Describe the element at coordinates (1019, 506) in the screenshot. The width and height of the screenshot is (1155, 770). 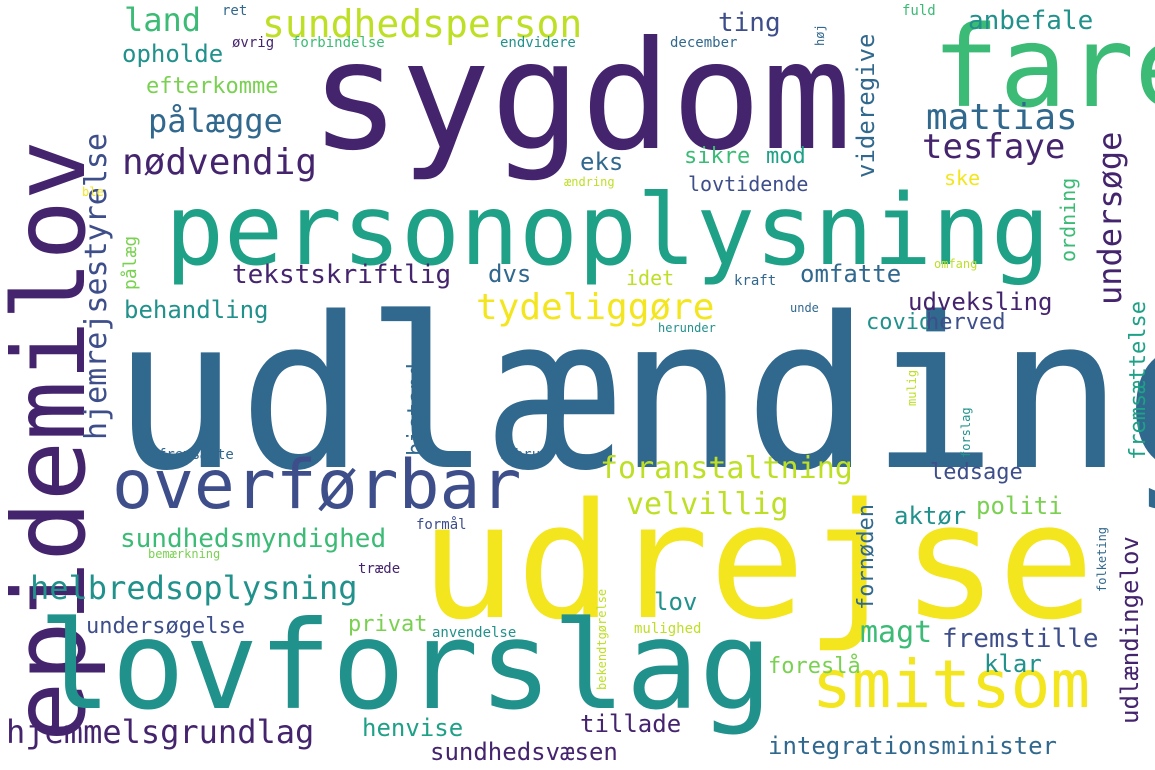
I see `word-politi: politi` at that location.